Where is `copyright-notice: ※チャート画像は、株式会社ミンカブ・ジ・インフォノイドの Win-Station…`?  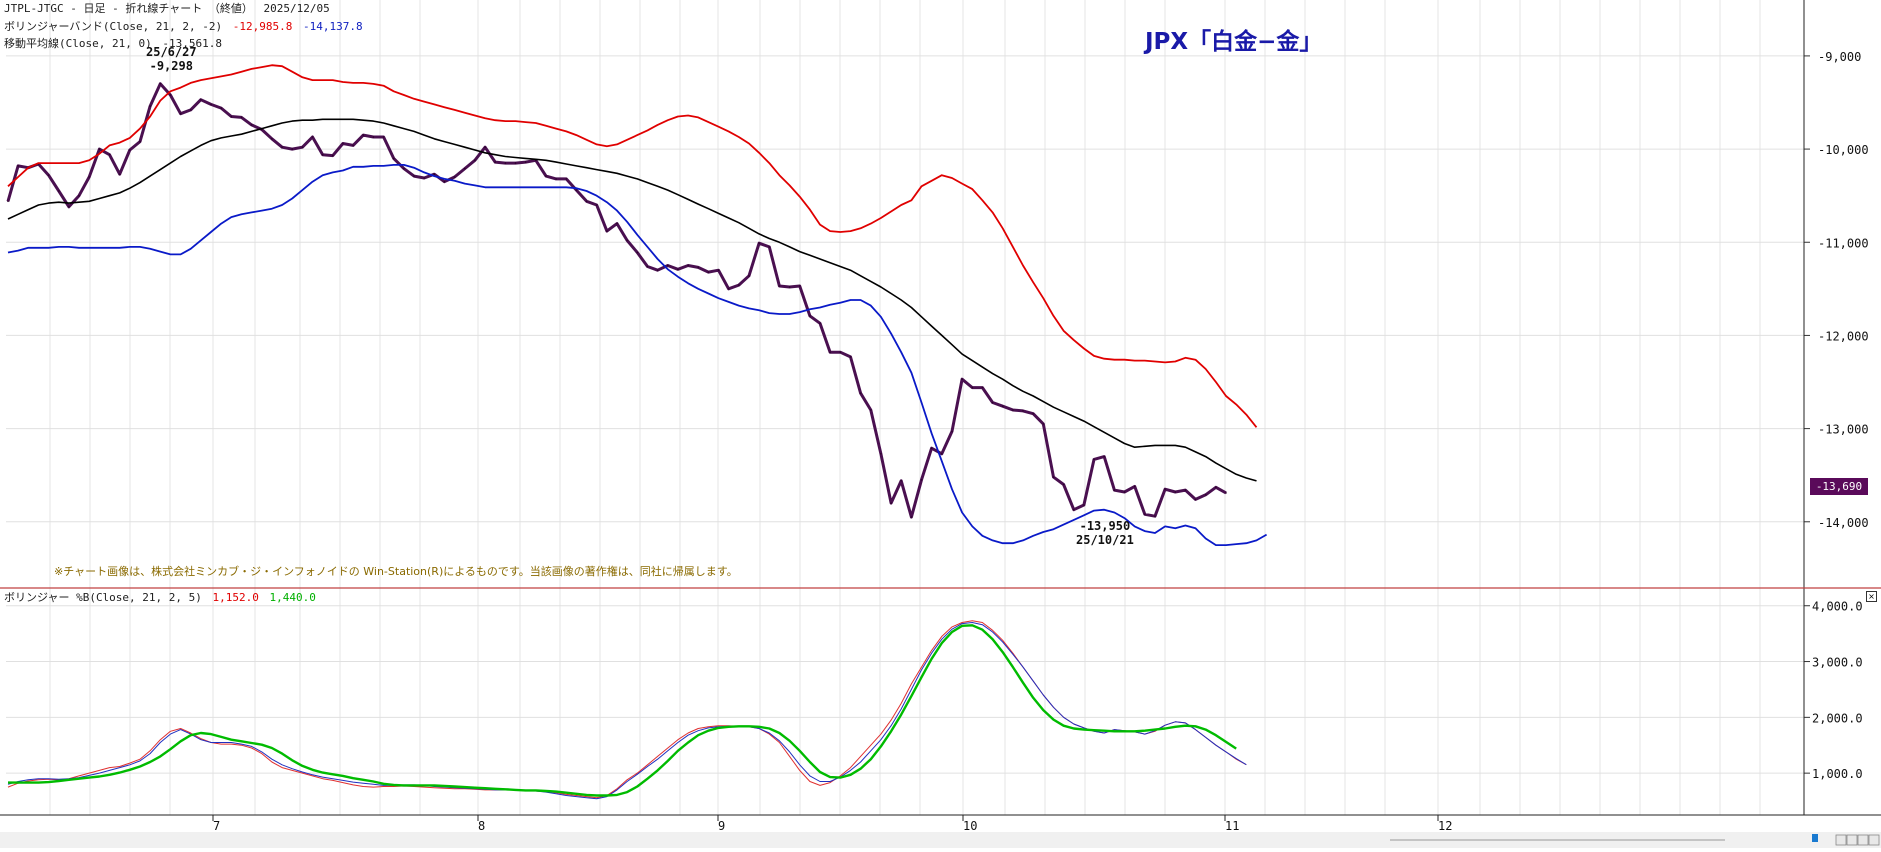 copyright-notice: ※チャート画像は、株式会社ミンカブ・ジ・インフォノイドの Win-Station… is located at coordinates (396, 571).